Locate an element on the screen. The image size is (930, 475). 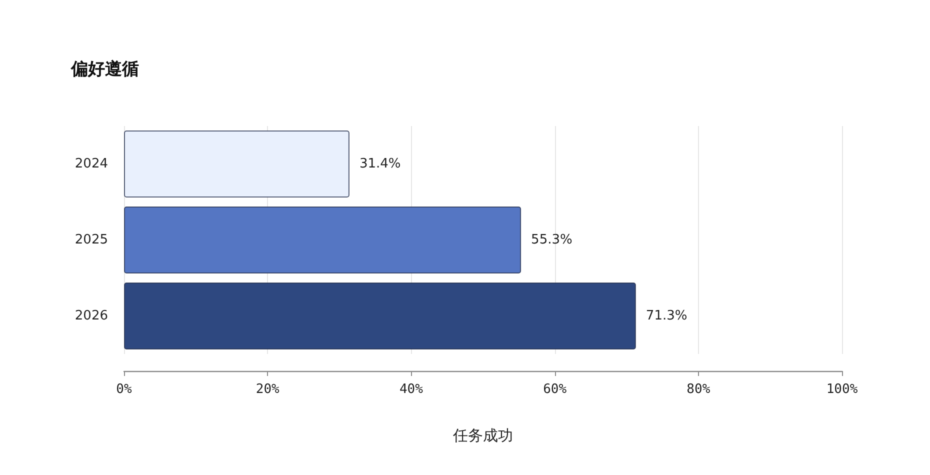
data-label: 31.4% is located at coordinates (380, 164).